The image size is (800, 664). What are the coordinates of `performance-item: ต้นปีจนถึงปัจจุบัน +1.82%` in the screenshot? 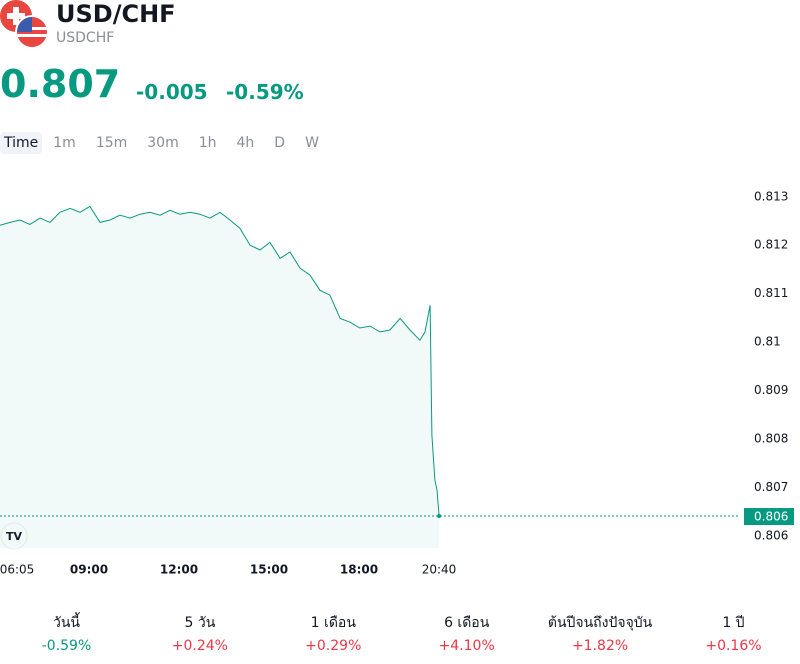 It's located at (600, 633).